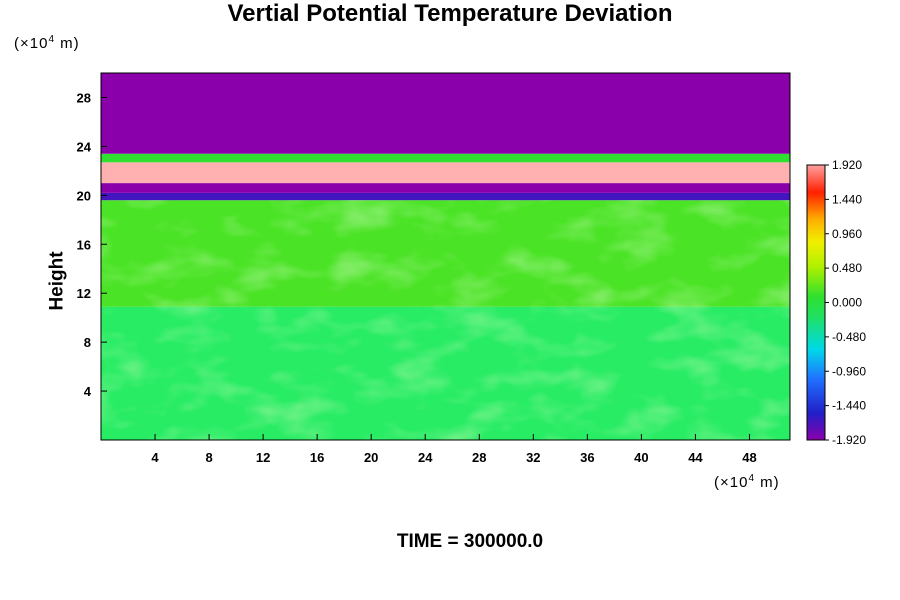  I want to click on x-tick-label: 12, so click(263, 457).